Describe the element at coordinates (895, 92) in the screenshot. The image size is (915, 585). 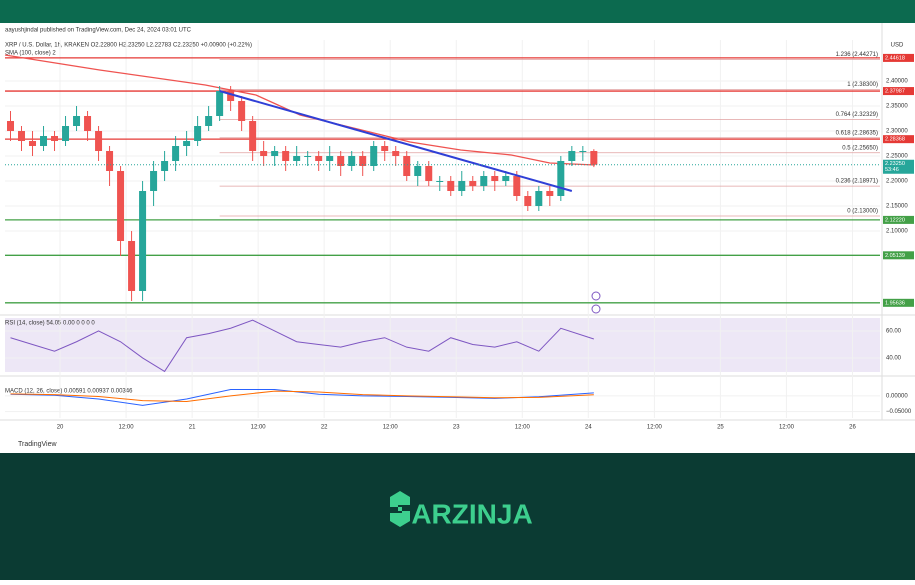
I see `level-label: 2.37987` at that location.